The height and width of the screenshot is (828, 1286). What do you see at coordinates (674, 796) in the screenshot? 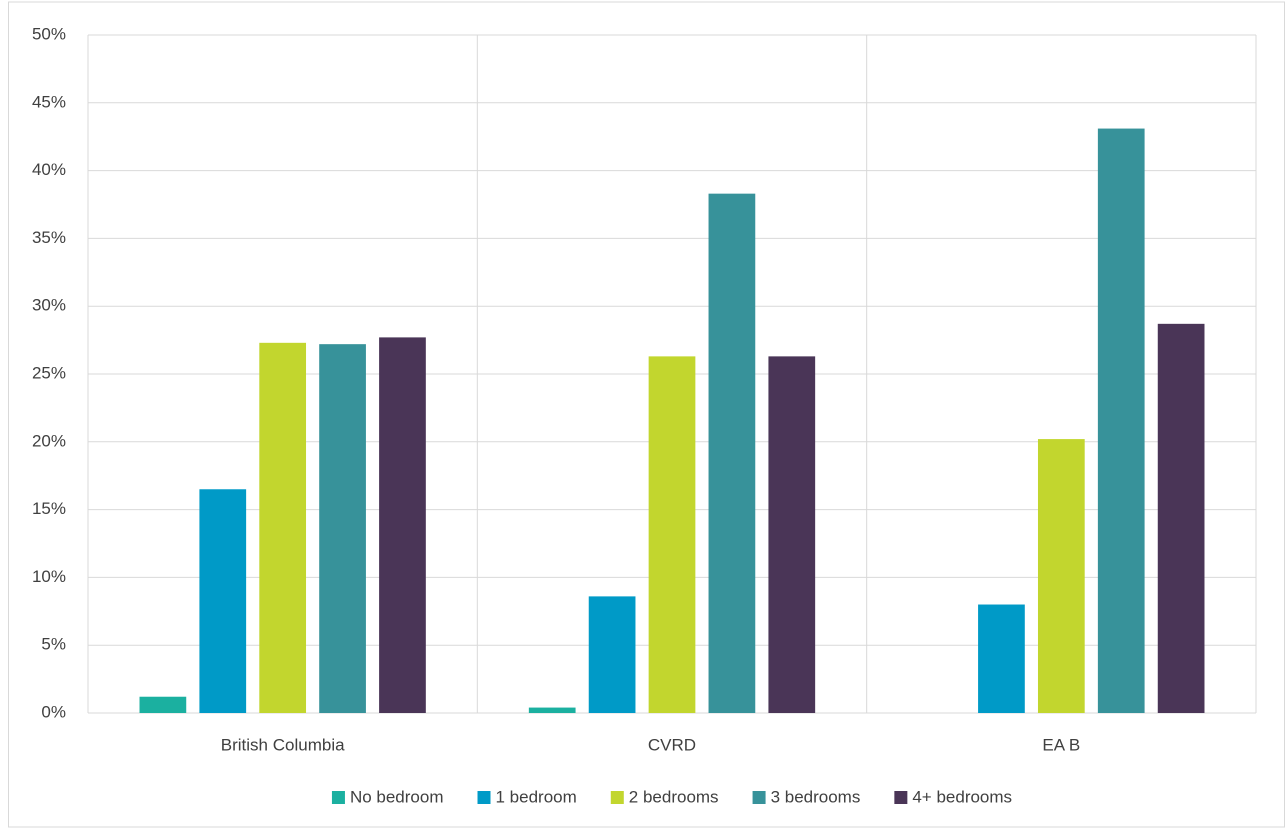
I see `legend-label: 2 bedrooms` at bounding box center [674, 796].